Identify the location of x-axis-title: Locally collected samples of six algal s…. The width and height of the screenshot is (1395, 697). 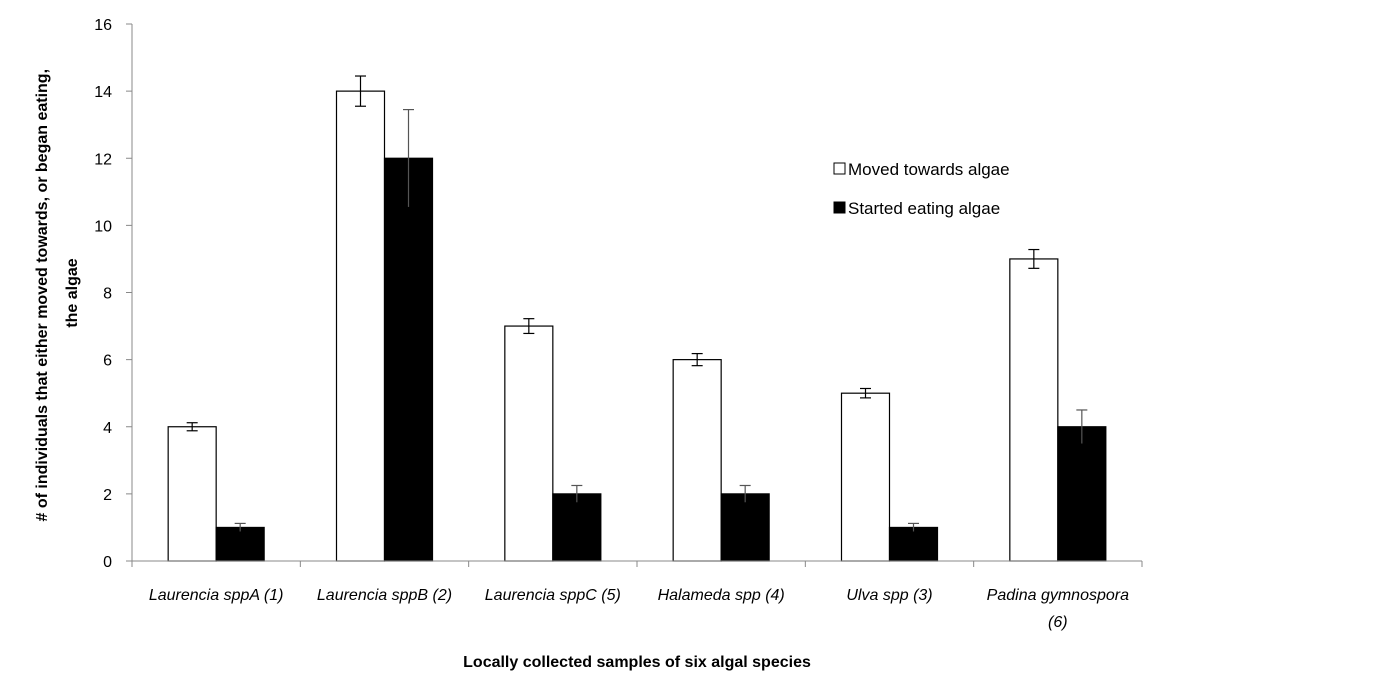
(637, 662).